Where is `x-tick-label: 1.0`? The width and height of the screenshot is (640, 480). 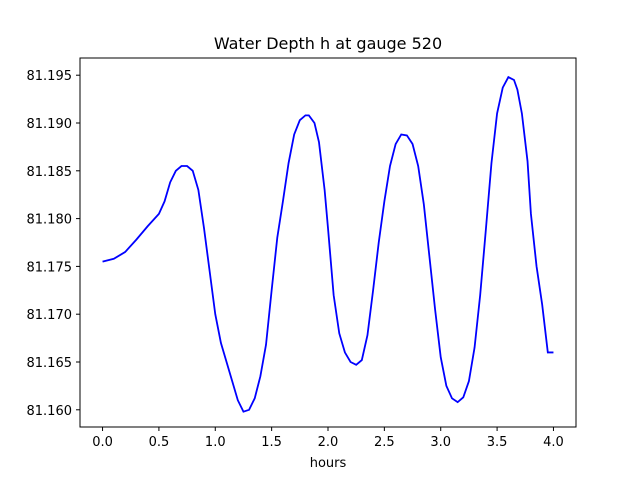
x-tick-label: 1.0 is located at coordinates (215, 442).